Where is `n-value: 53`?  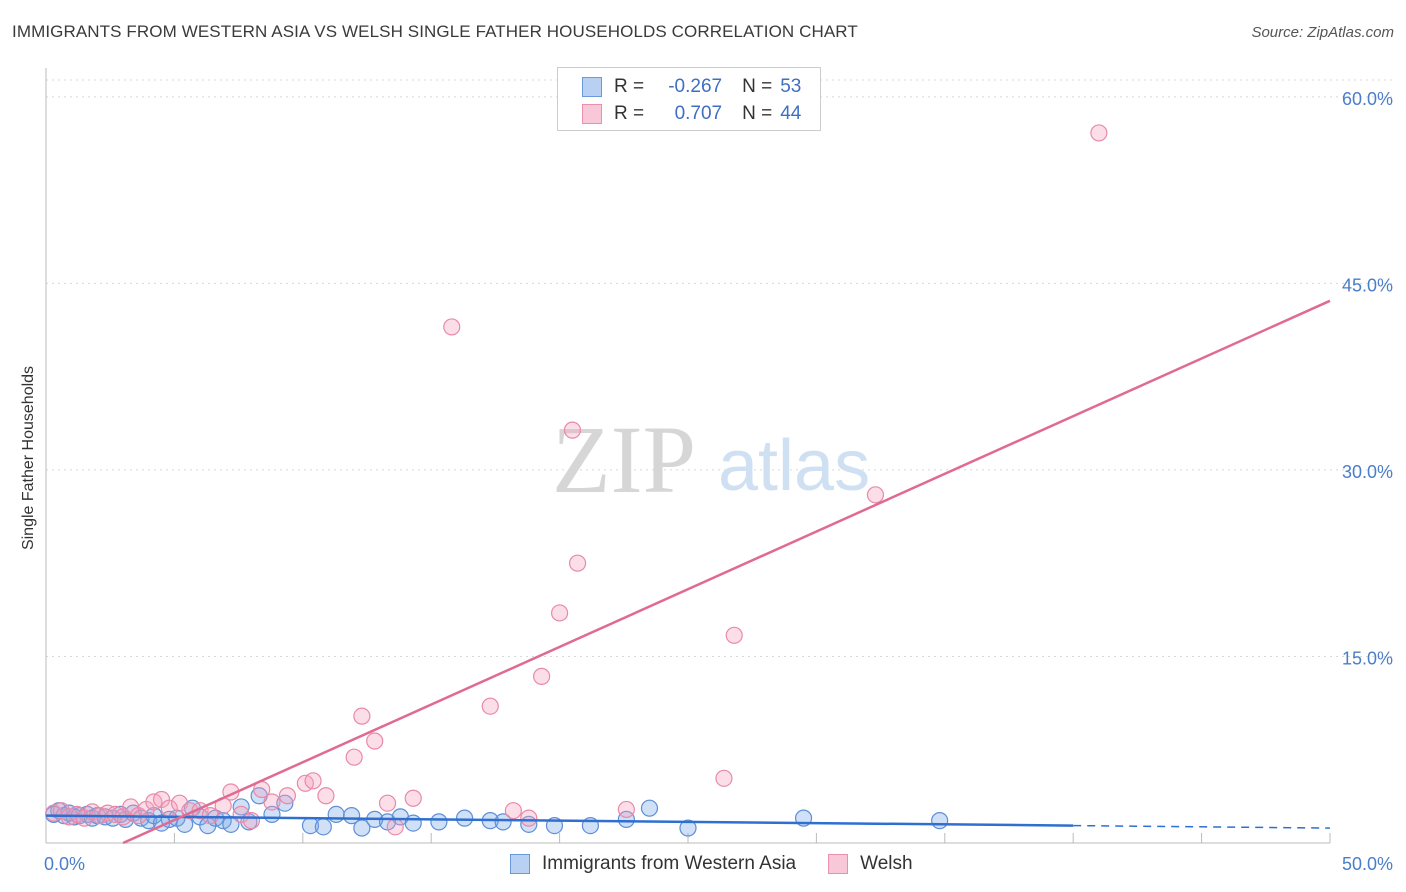 n-value: 53 is located at coordinates (791, 86).